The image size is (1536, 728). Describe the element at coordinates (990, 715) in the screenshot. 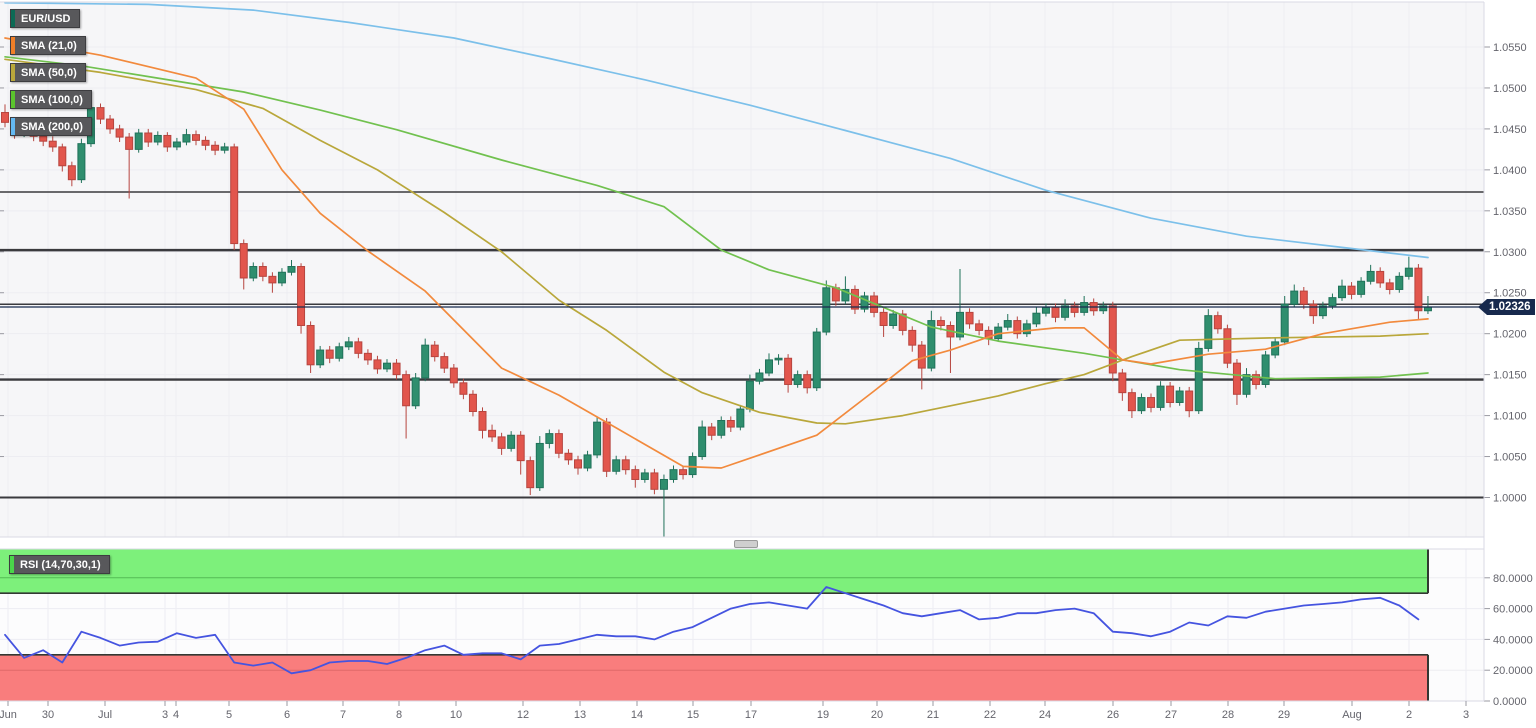

I see `svg-text: 22` at that location.